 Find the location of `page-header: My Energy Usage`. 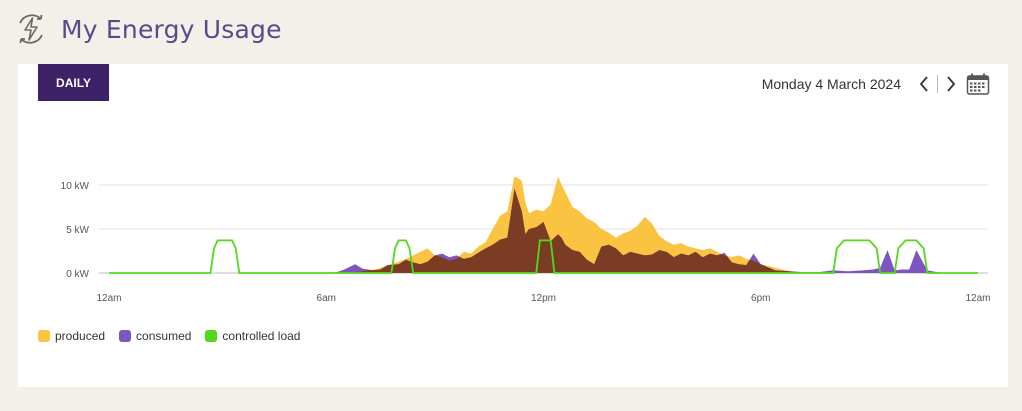

page-header: My Energy Usage is located at coordinates (148, 29).